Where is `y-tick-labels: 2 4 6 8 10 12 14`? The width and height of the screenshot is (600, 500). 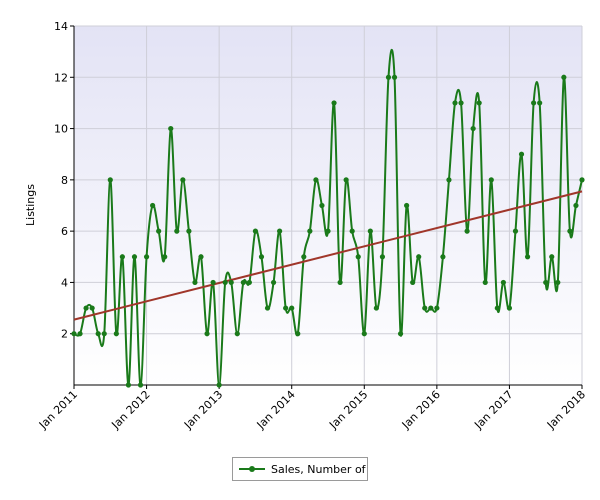
y-tick-labels: 2 4 6 8 10 12 14 is located at coordinates (64, 180).